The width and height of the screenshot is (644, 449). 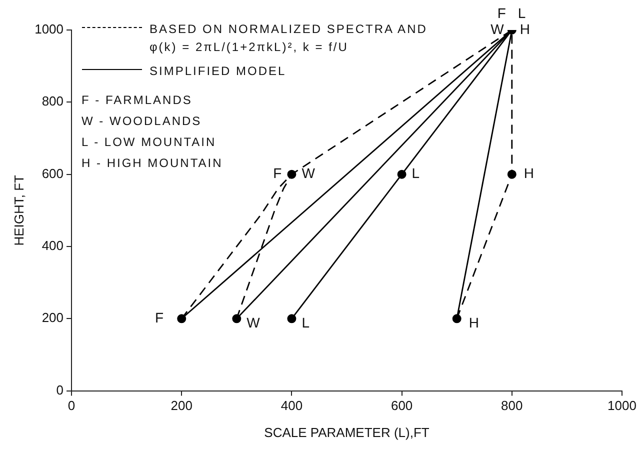 What do you see at coordinates (289, 38) in the screenshot?
I see `legend-label: BASED ON NORMALIZED SPECTRA AND φ(k) = 2πL/(1+2πkL)², k = f/U` at bounding box center [289, 38].